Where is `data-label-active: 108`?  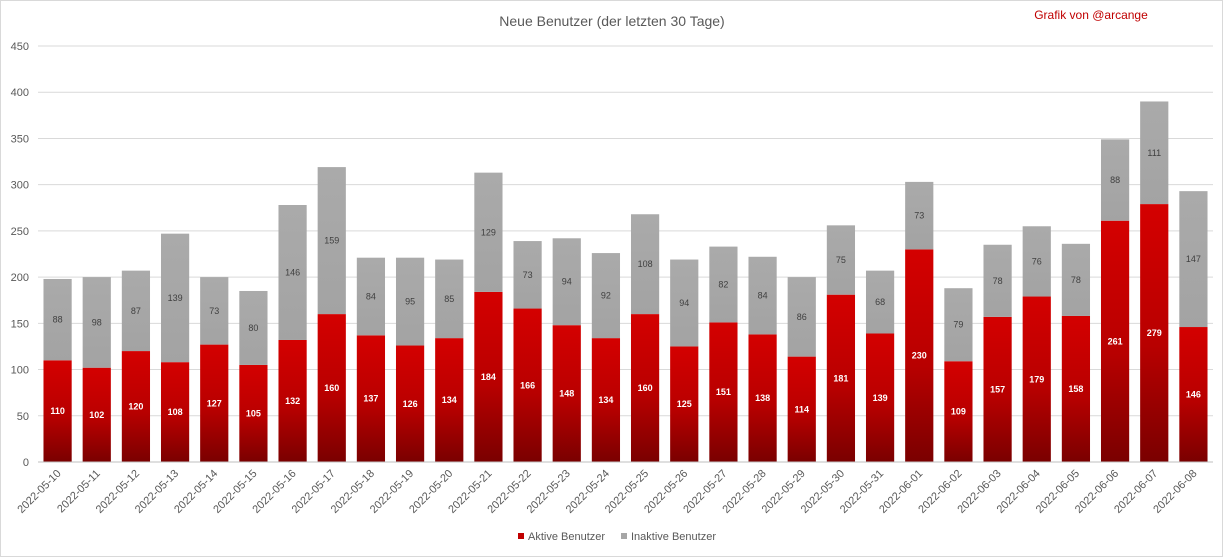 data-label-active: 108 is located at coordinates (175, 412).